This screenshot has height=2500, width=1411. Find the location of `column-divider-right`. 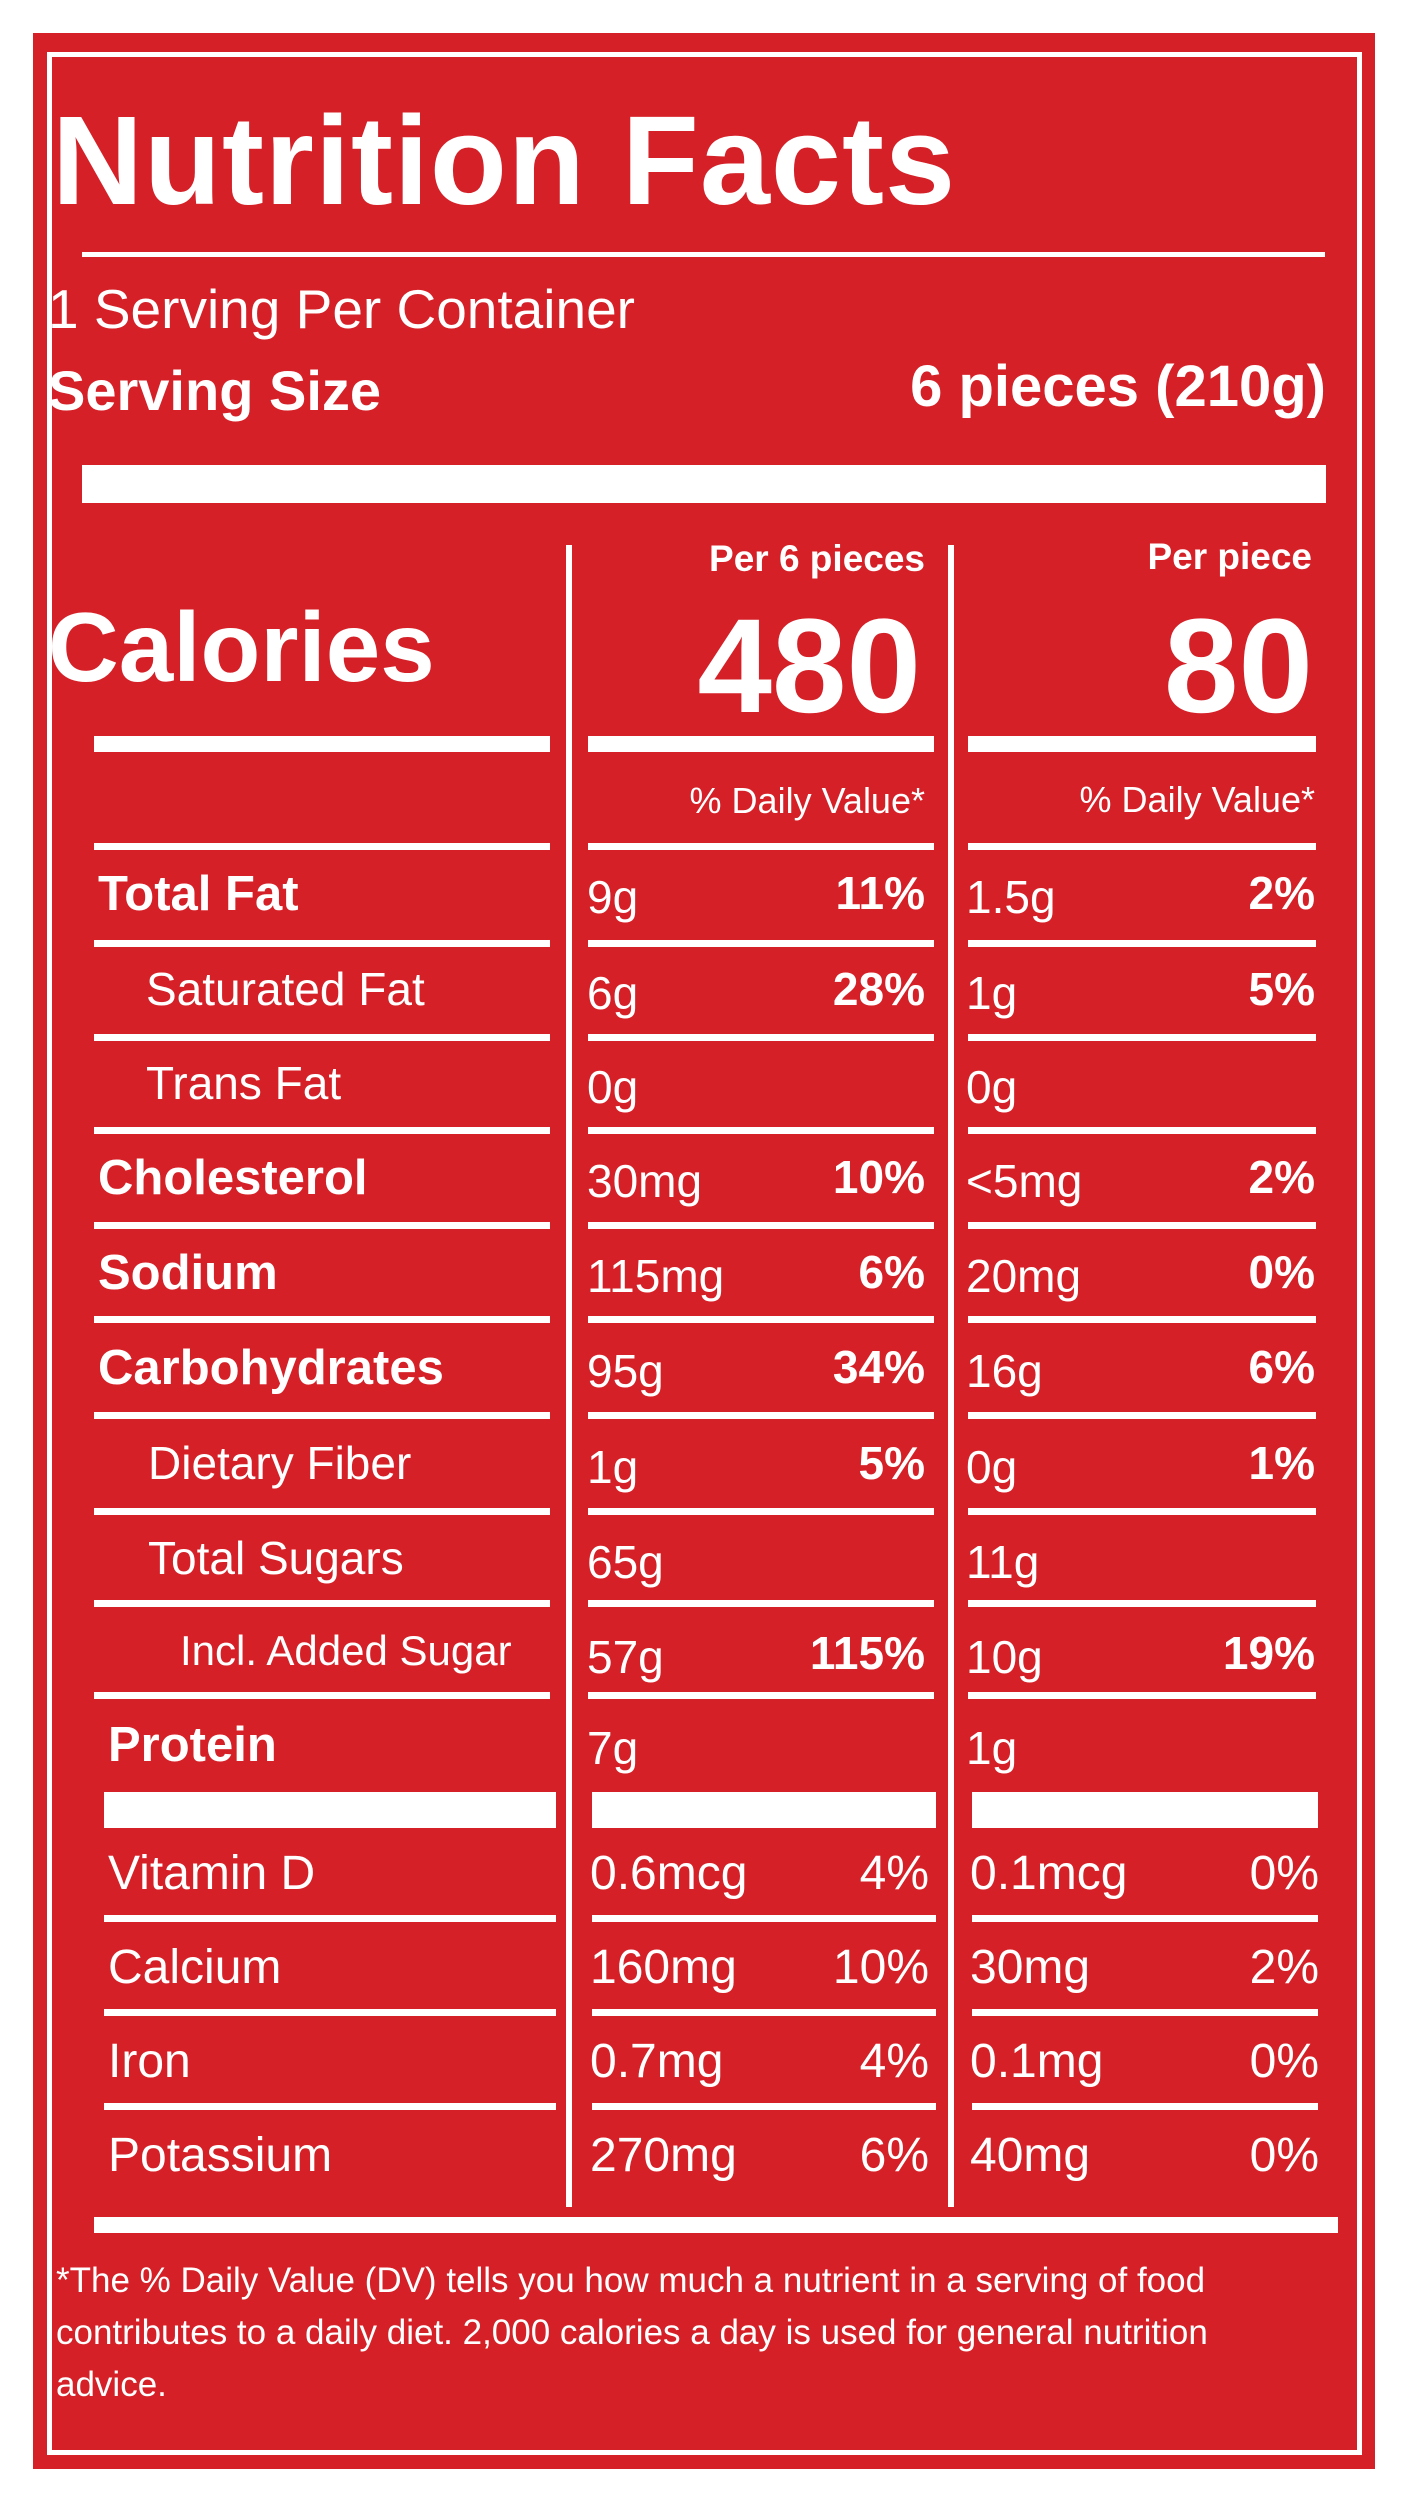

column-divider-right is located at coordinates (951, 1376).